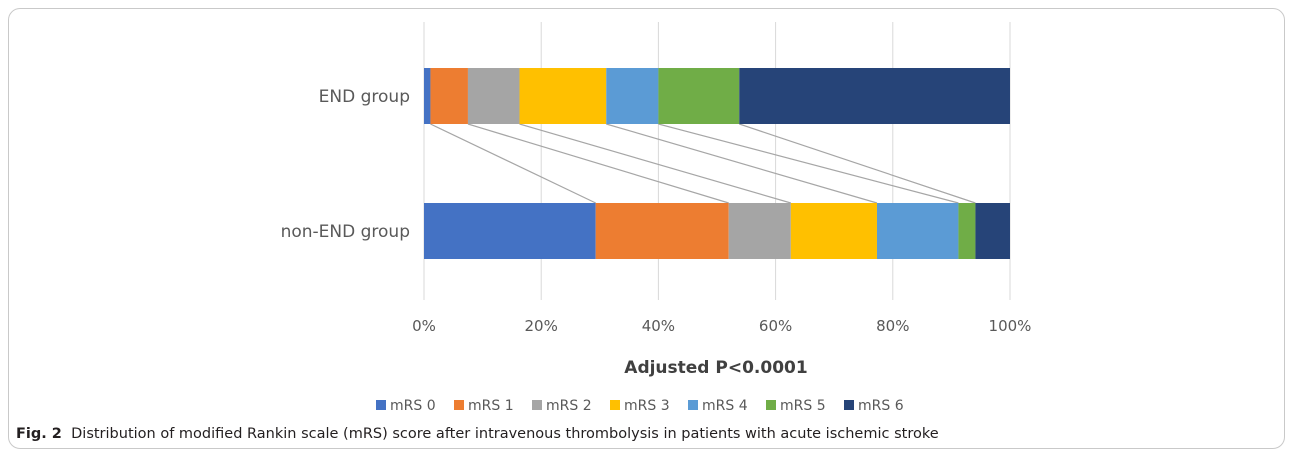 Image resolution: width=1295 pixels, height=457 pixels. I want to click on x-tick-label: 80%, so click(892, 326).